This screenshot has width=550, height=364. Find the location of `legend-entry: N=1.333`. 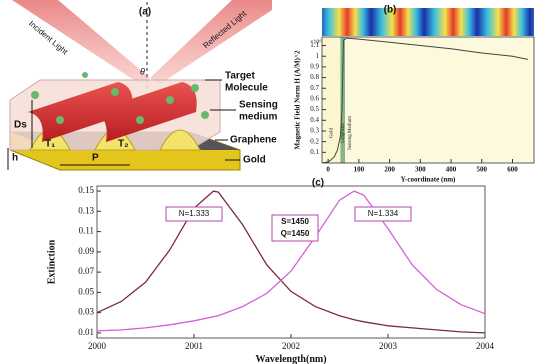

legend-entry: N=1.333 is located at coordinates (194, 213).